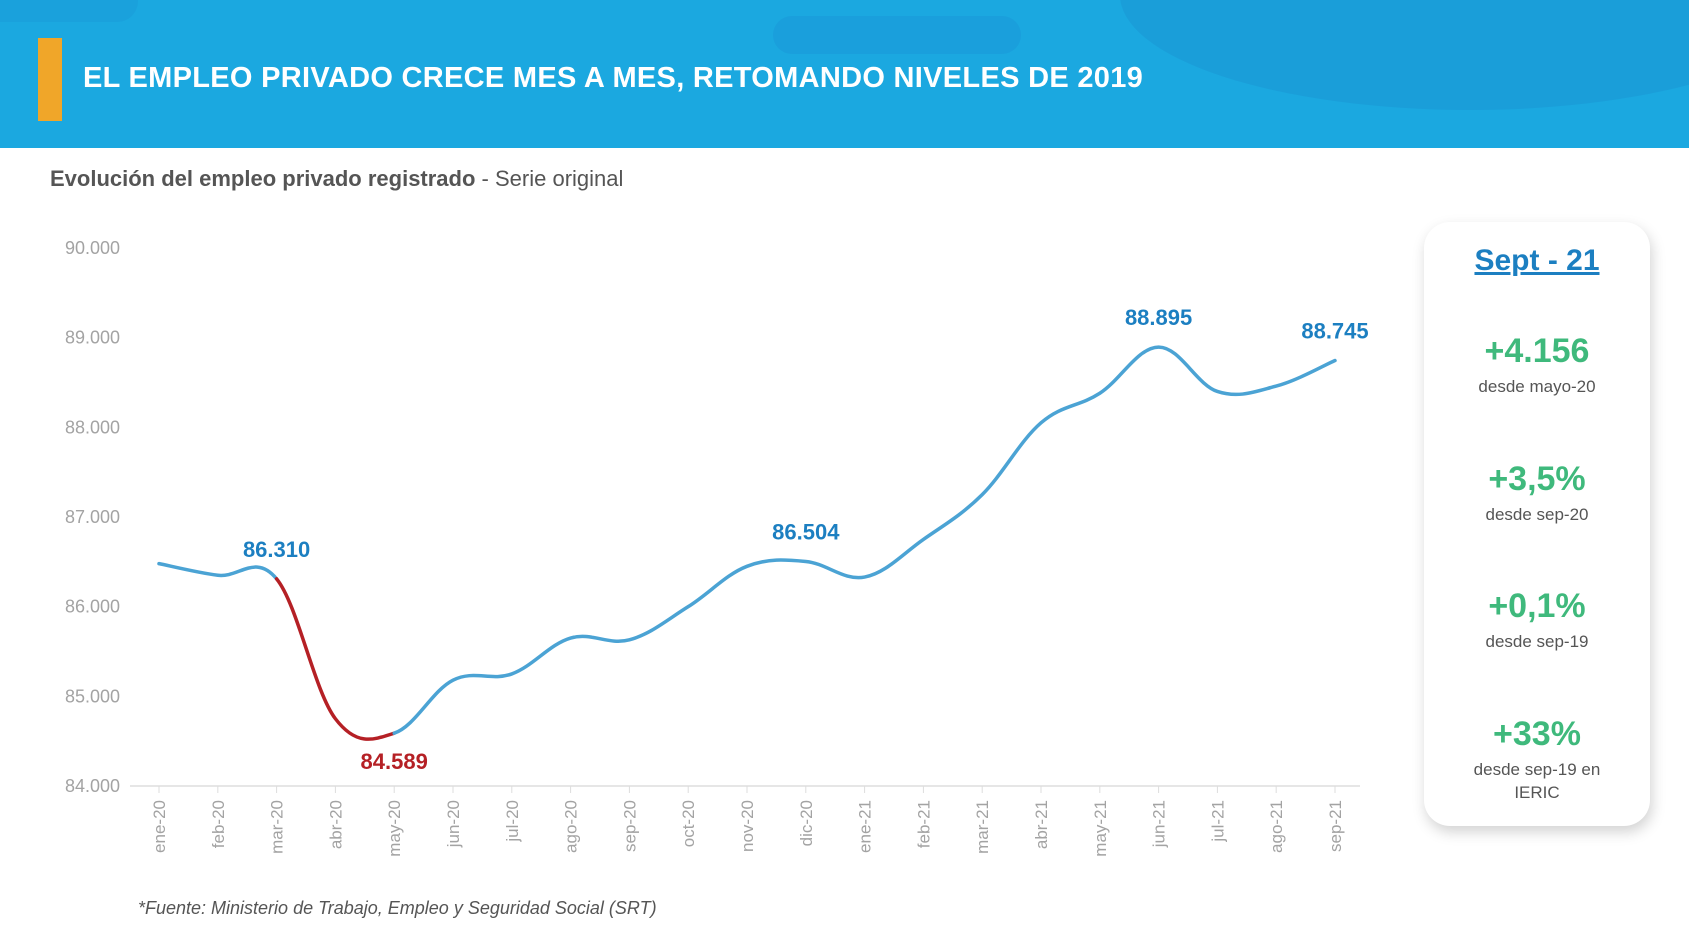 This screenshot has width=1689, height=933. I want to click on x-tick-label: ago-21, so click(1276, 826).